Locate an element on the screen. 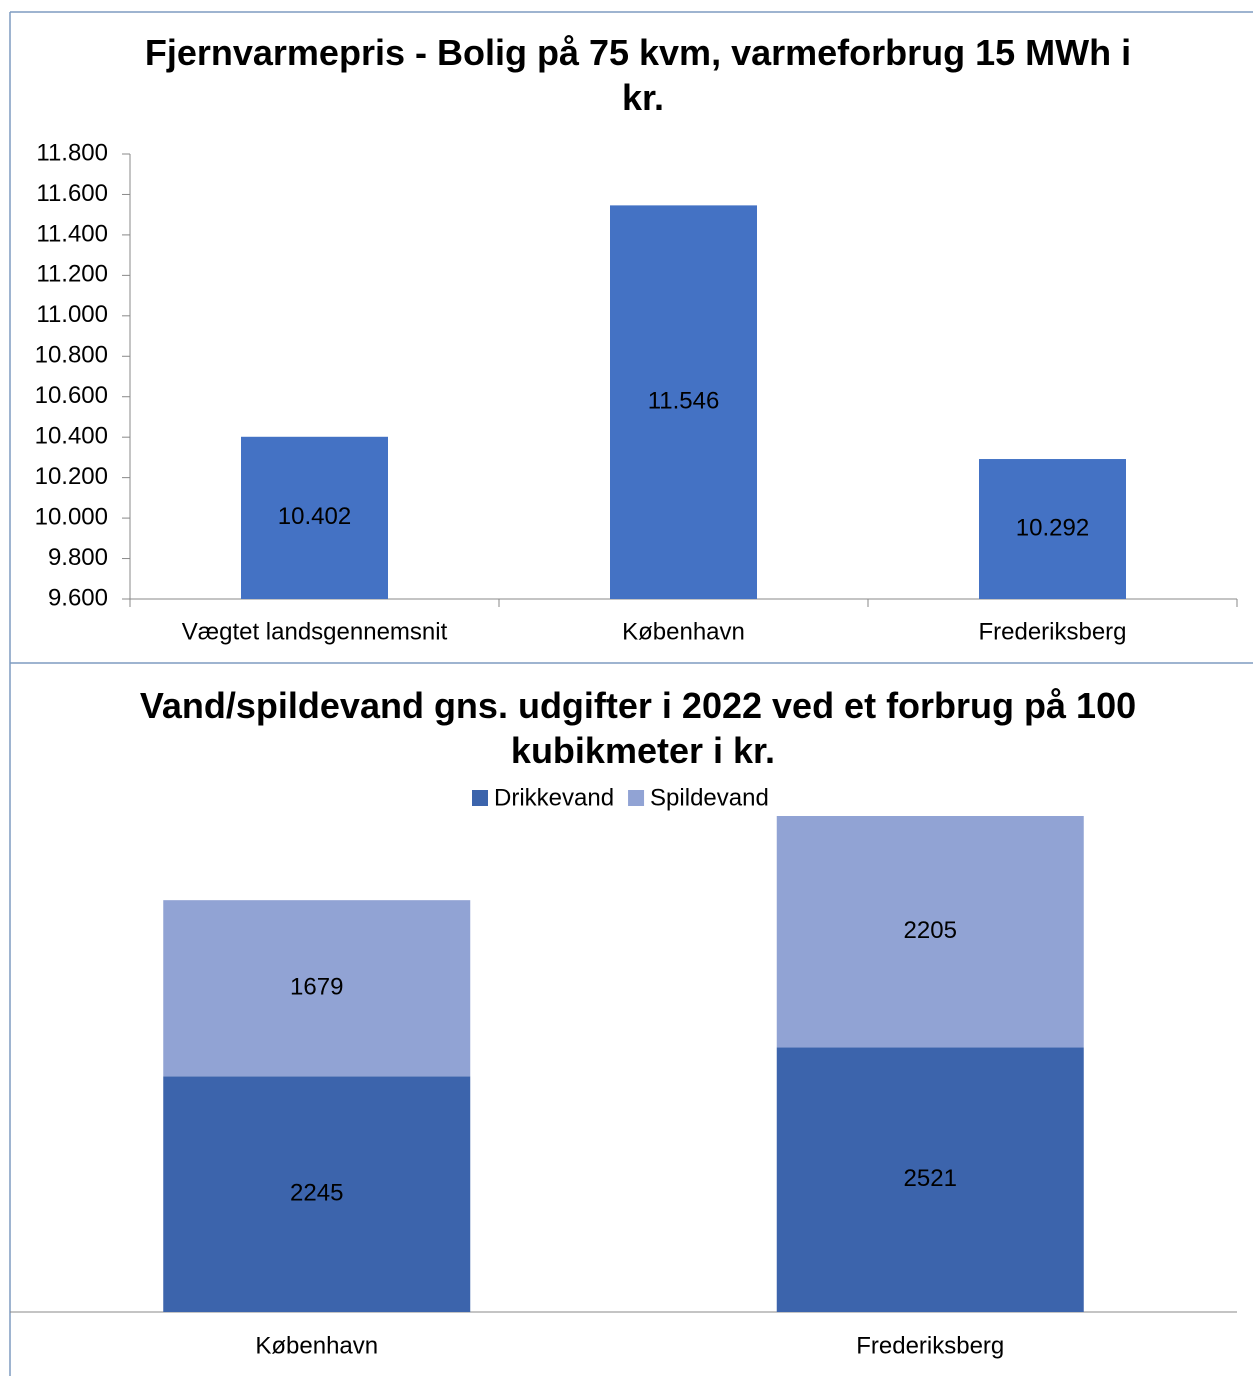 This screenshot has width=1253, height=1376. y-tick-label: 11.000 is located at coordinates (72, 314).